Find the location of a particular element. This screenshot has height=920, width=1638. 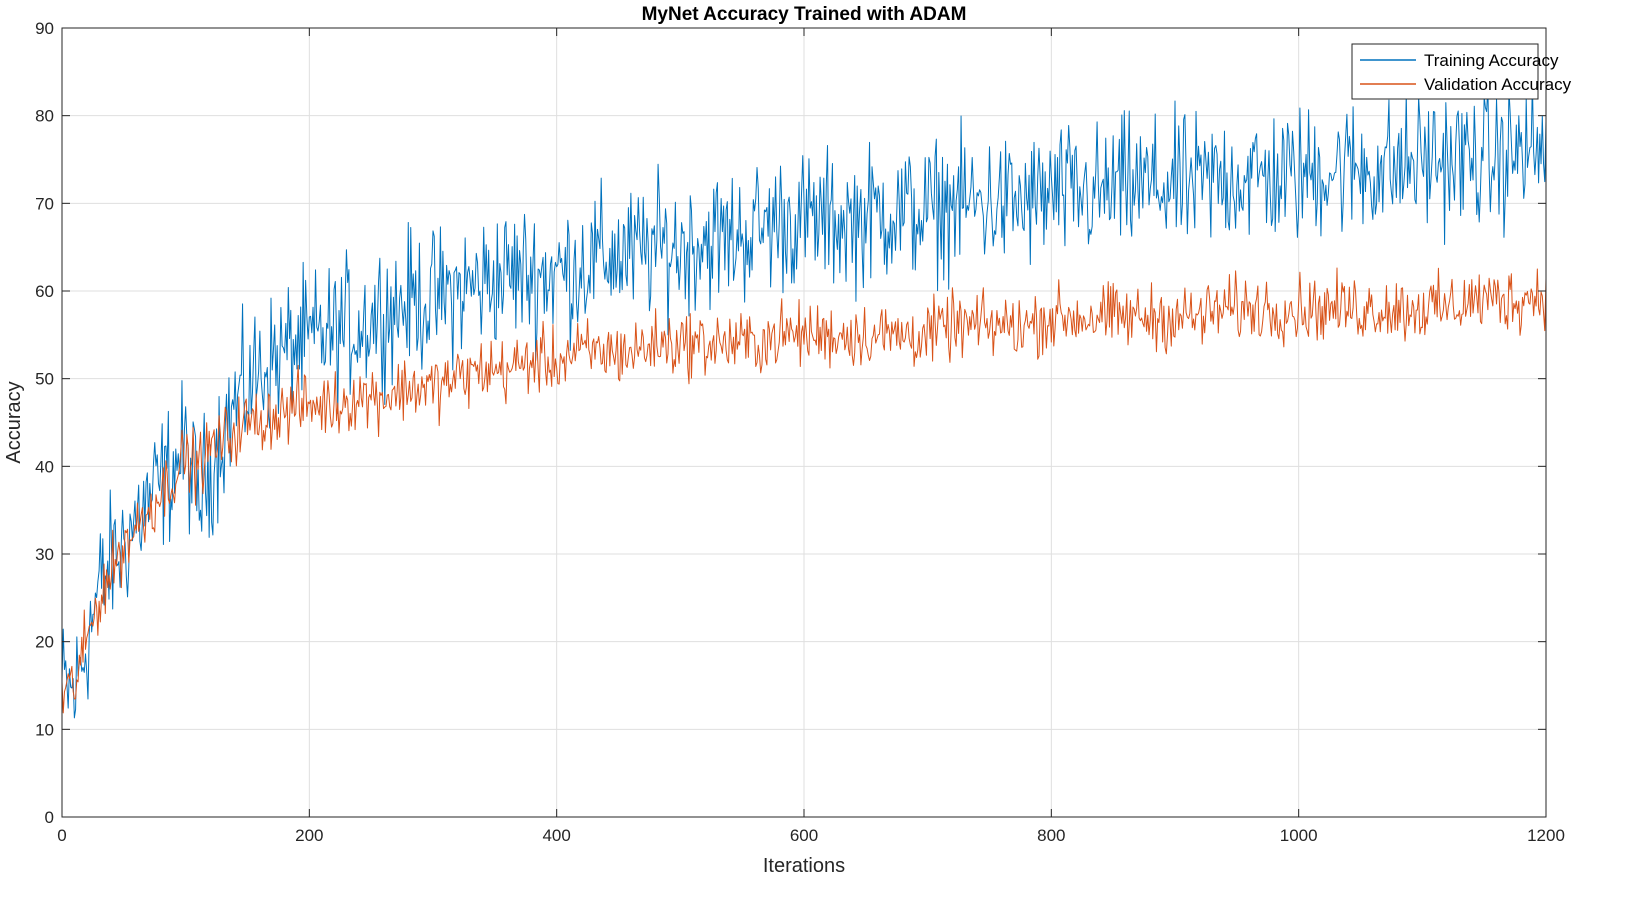

legend-label-validation: Validation Accuracy is located at coordinates (1498, 84).